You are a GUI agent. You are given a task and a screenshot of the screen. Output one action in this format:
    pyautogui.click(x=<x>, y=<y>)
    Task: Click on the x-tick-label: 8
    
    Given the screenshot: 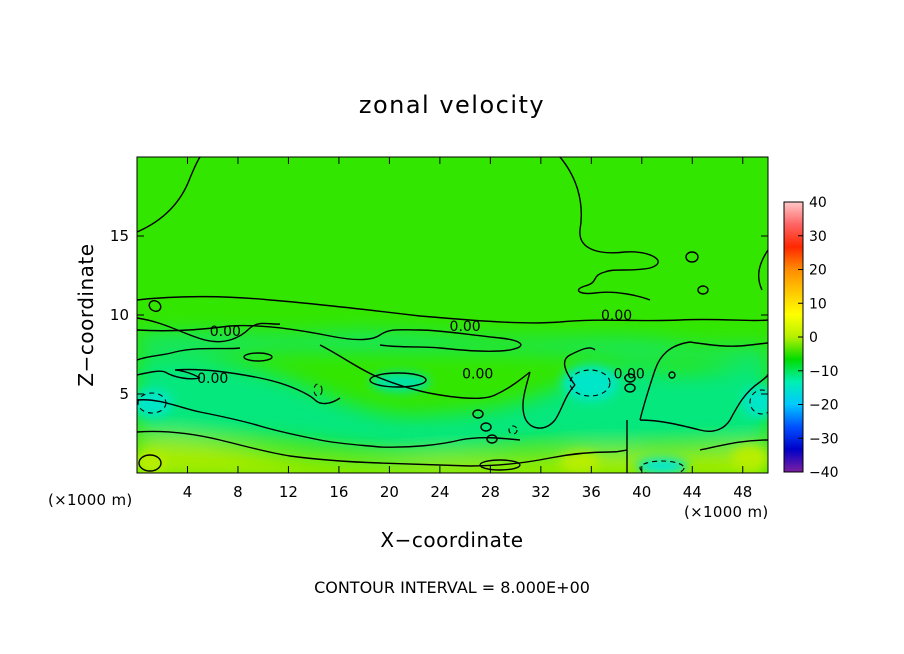 What is the action you would take?
    pyautogui.click(x=238, y=492)
    